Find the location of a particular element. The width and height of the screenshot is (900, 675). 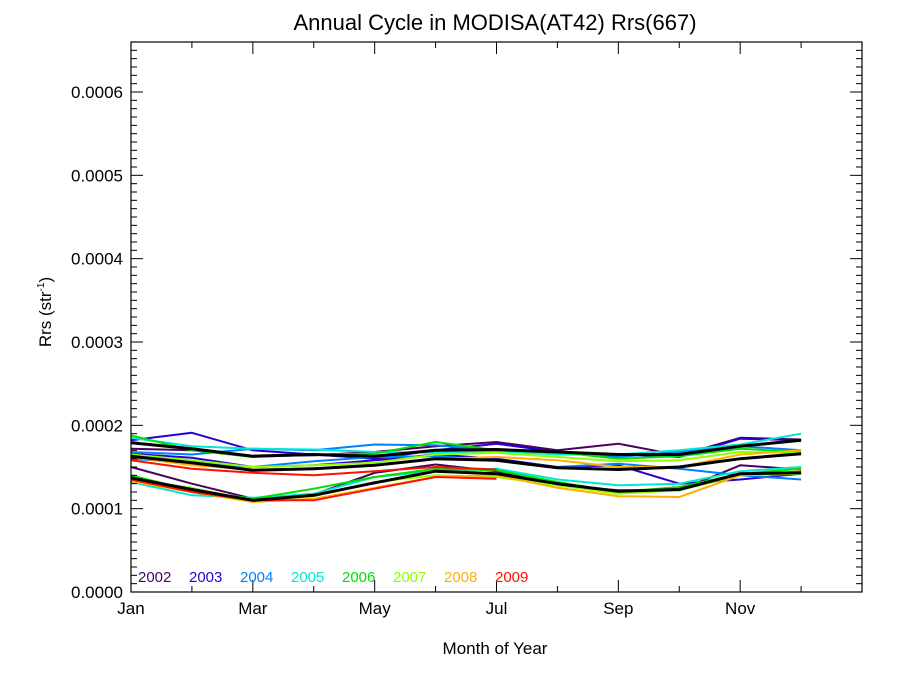

series-line-2008-lower is located at coordinates (466, 486).